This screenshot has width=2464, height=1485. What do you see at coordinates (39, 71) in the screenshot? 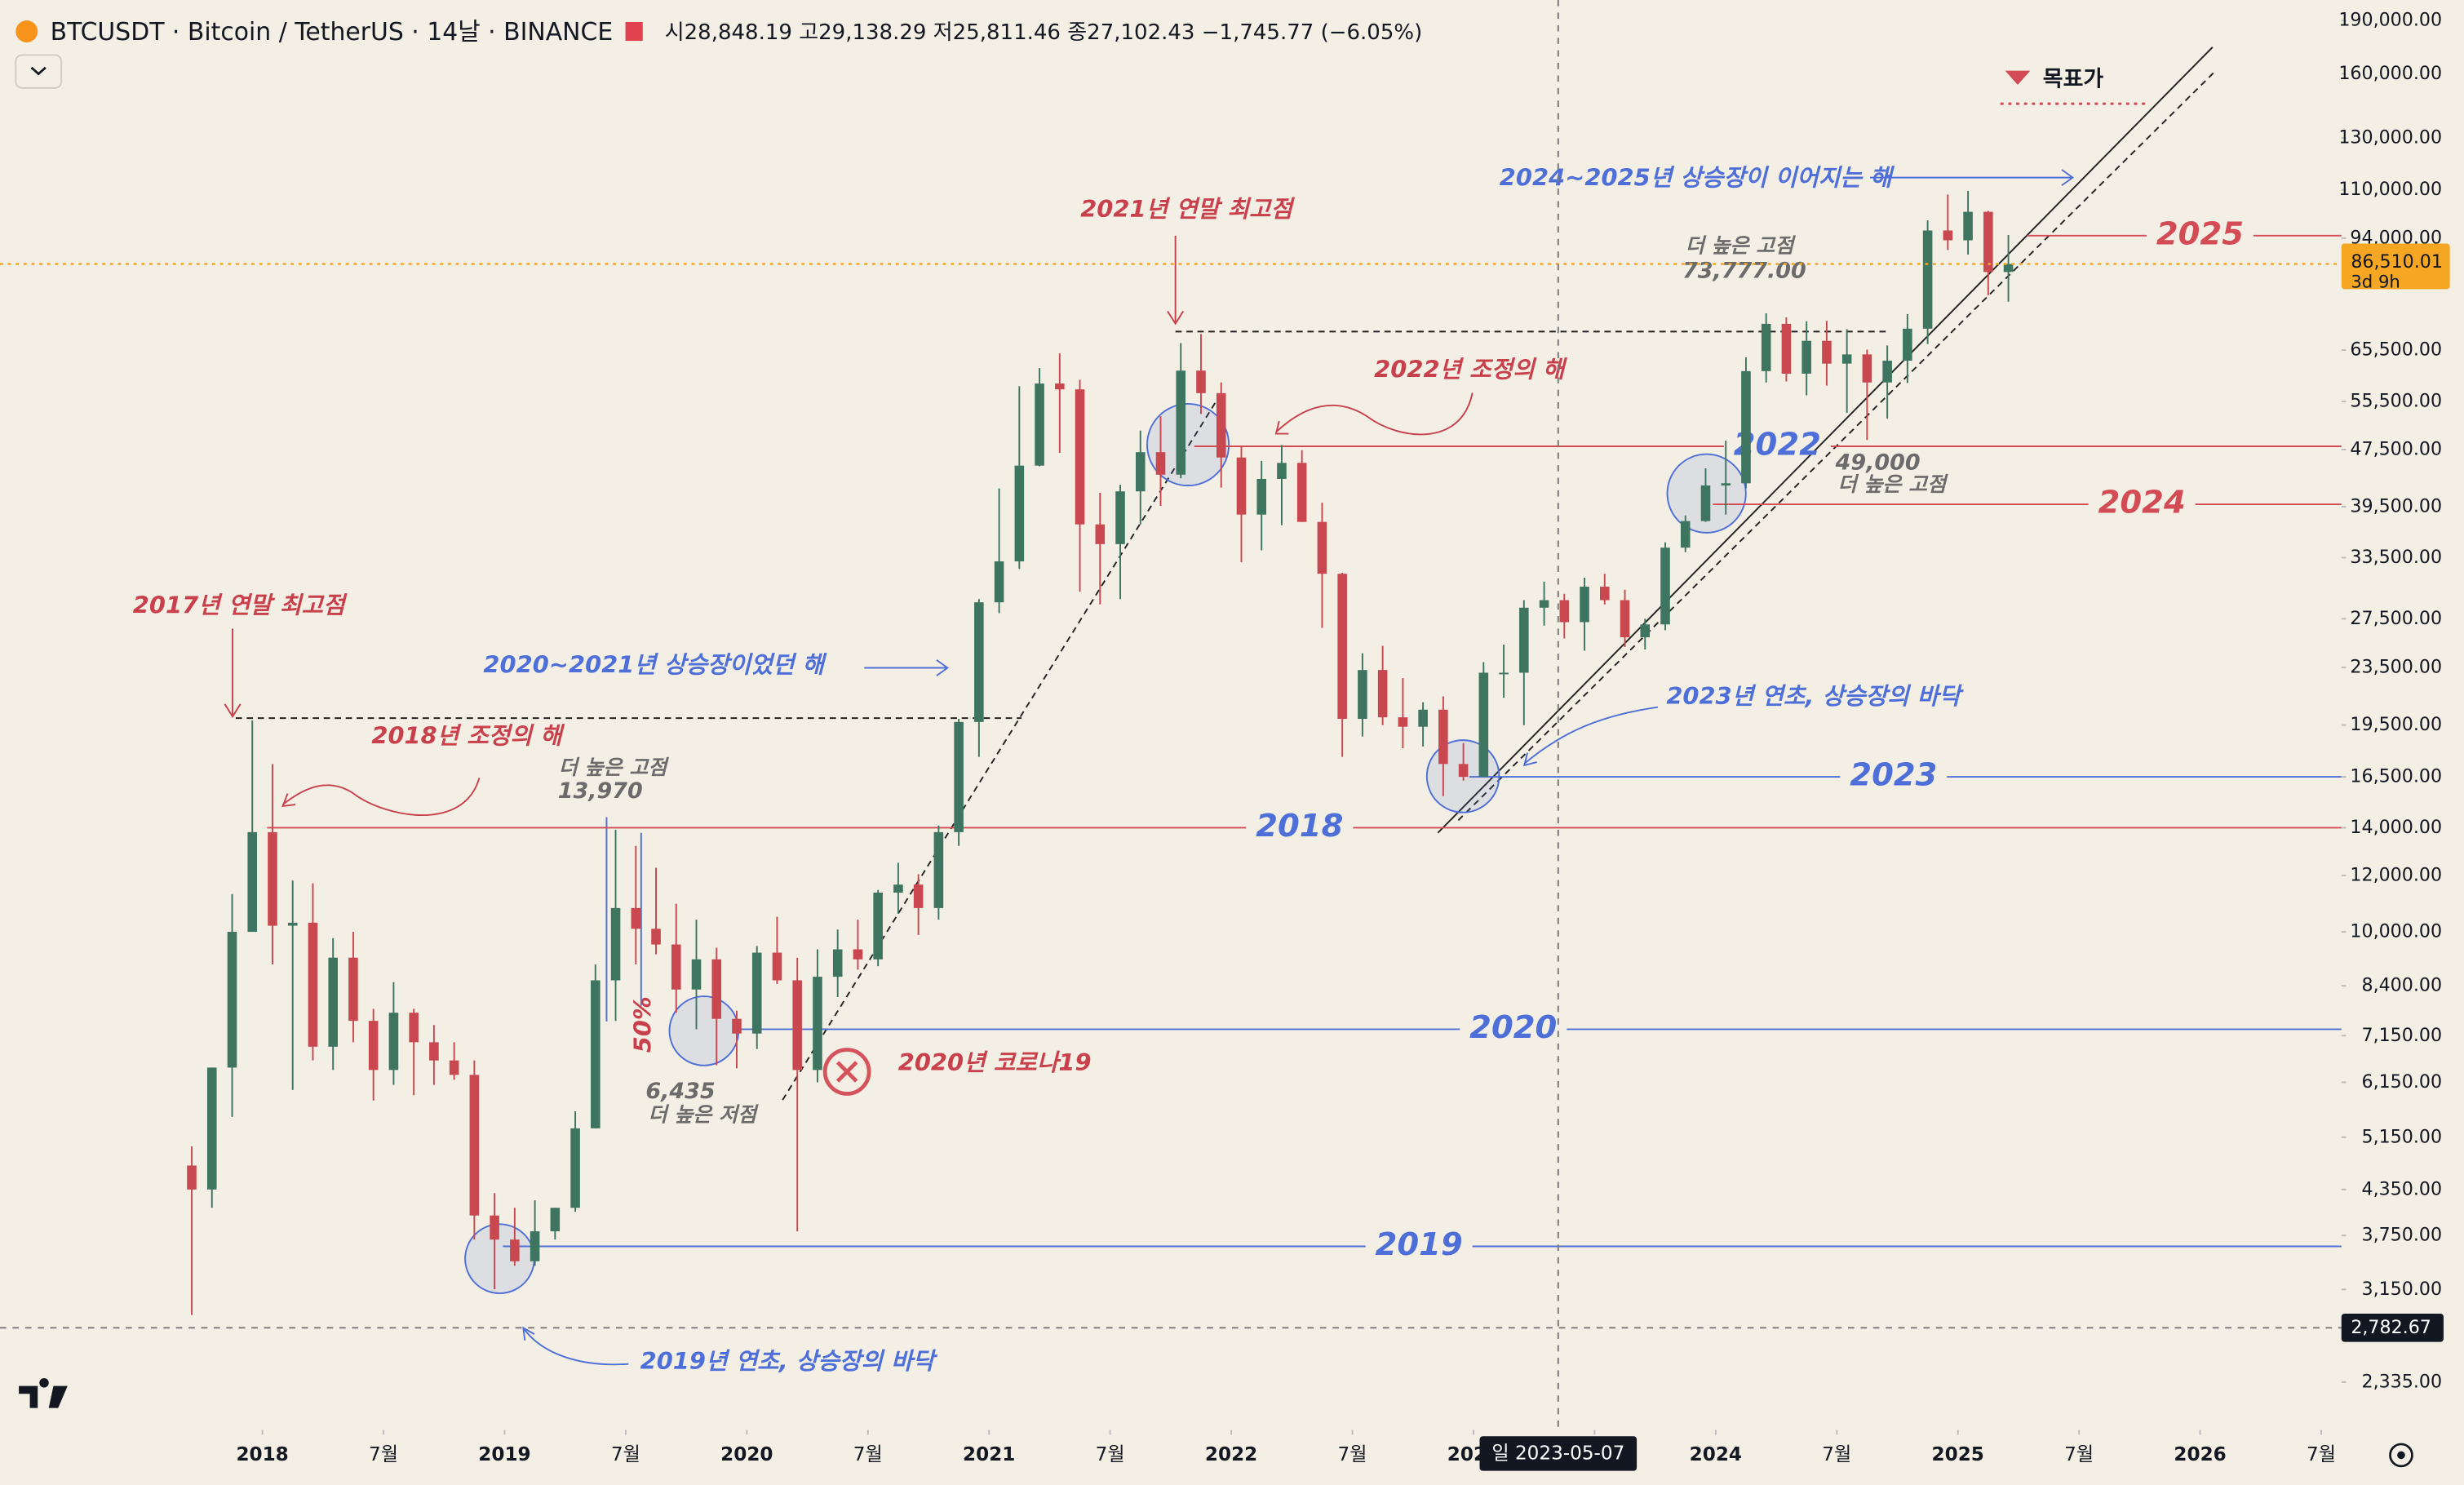
I see `collapse-button` at bounding box center [39, 71].